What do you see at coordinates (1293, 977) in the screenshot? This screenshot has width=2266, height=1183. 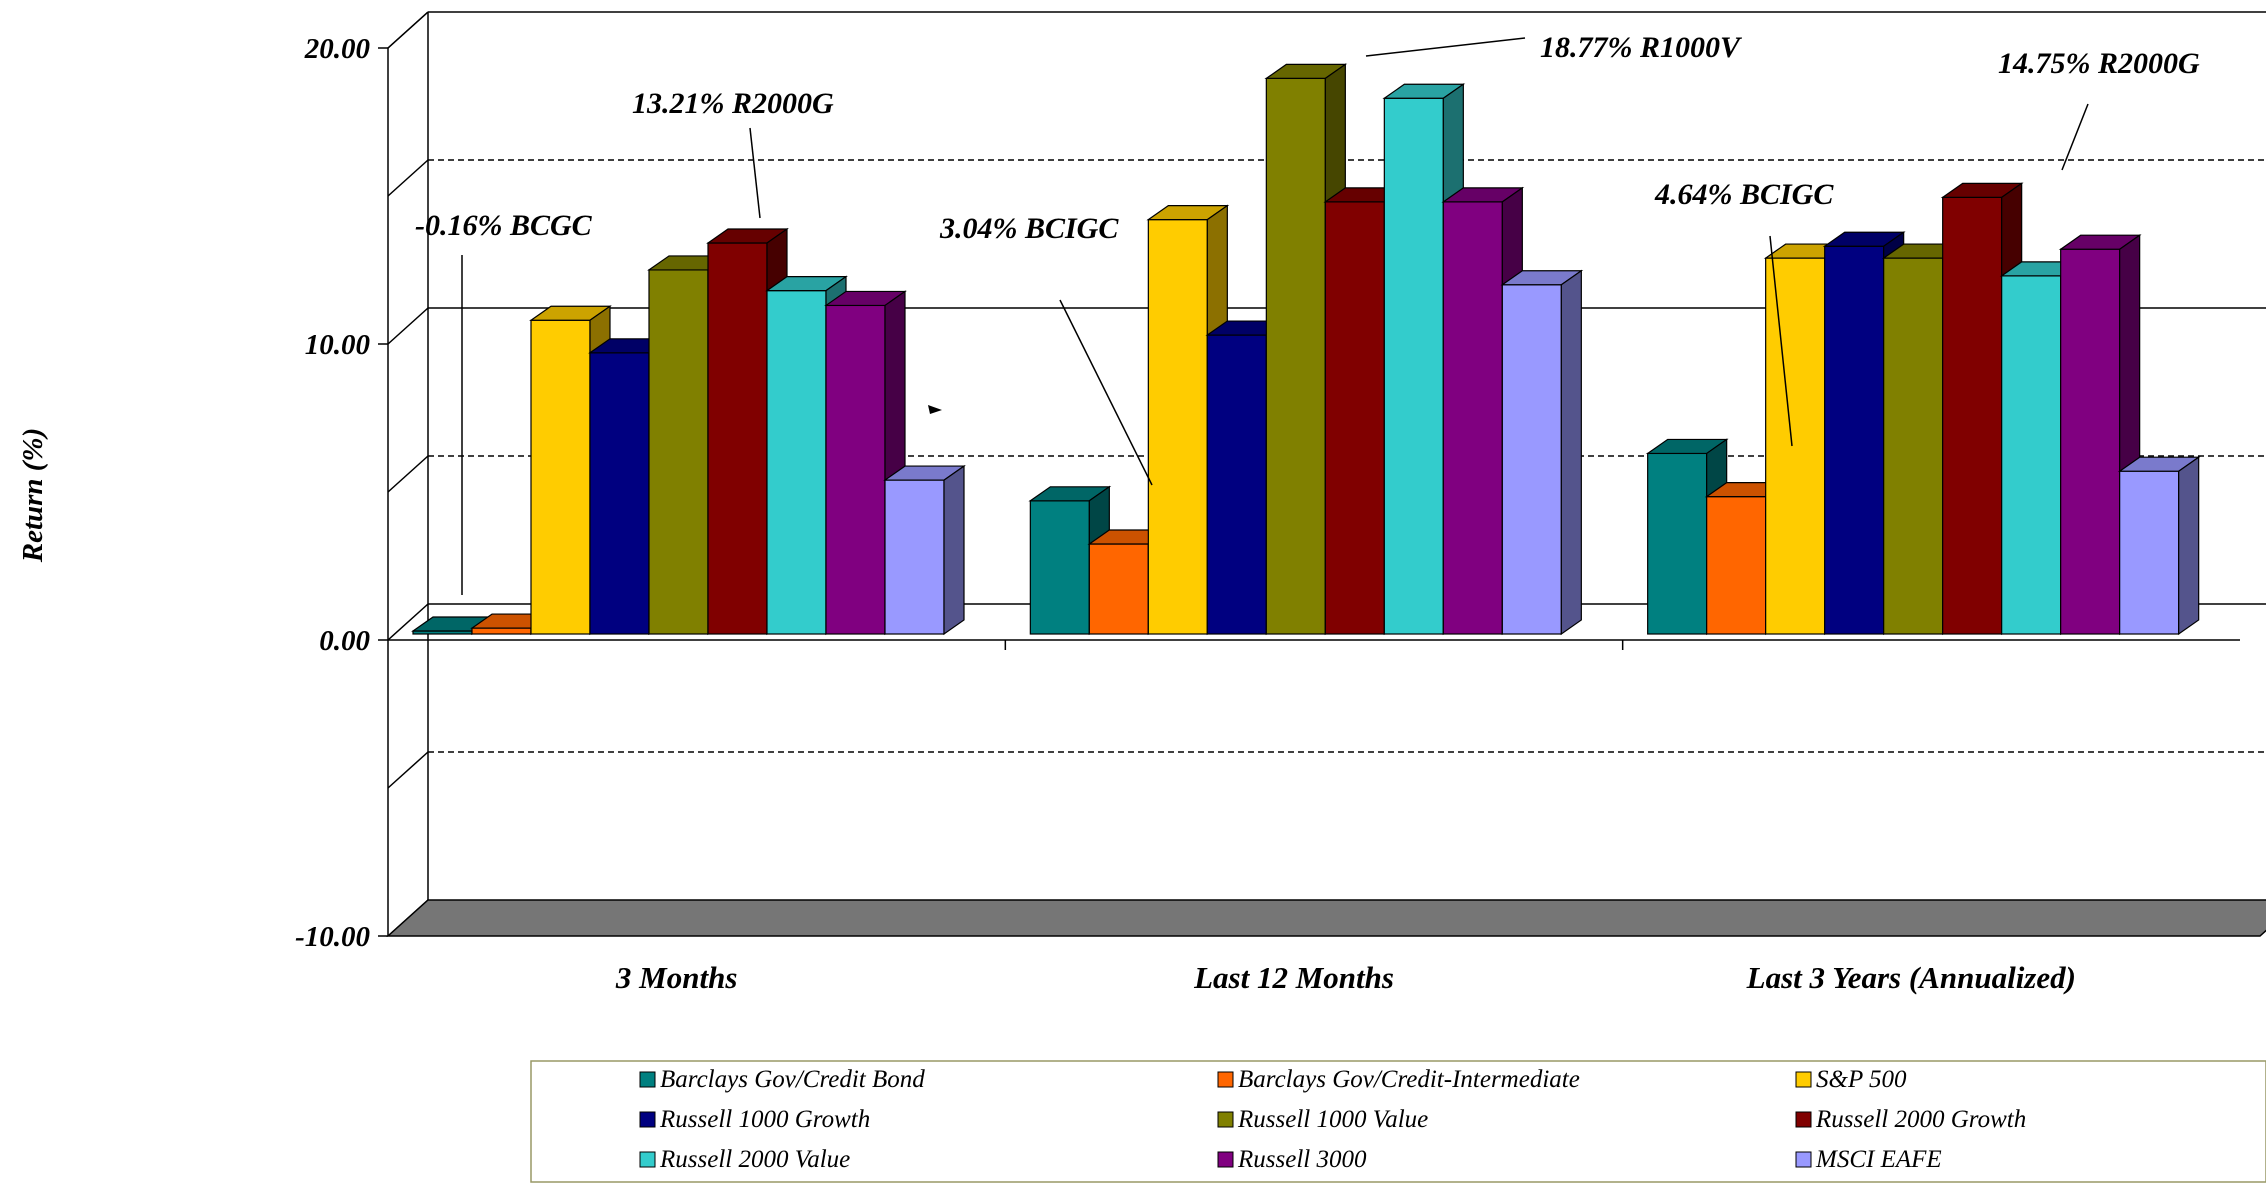 I see `category-label: Last 12 Months` at bounding box center [1293, 977].